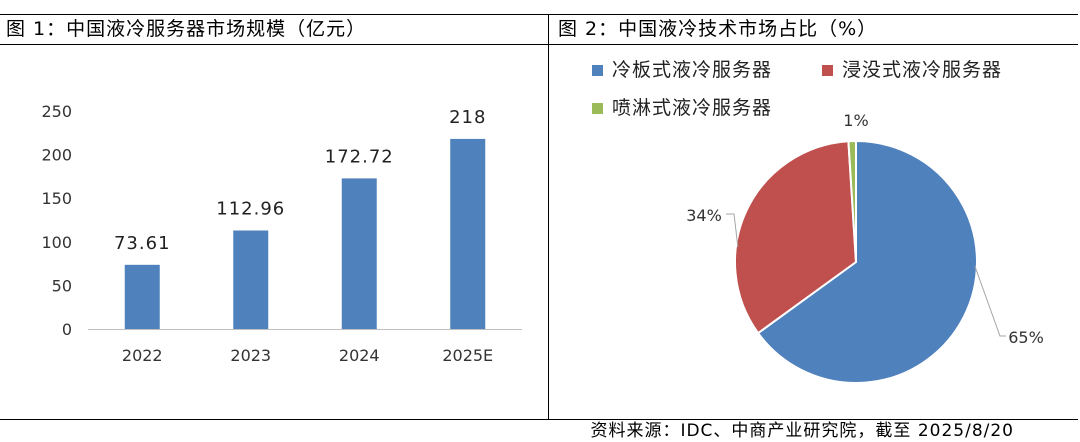 The image size is (1080, 442). Describe the element at coordinates (56, 111) in the screenshot. I see `y-tick-label: 250` at that location.